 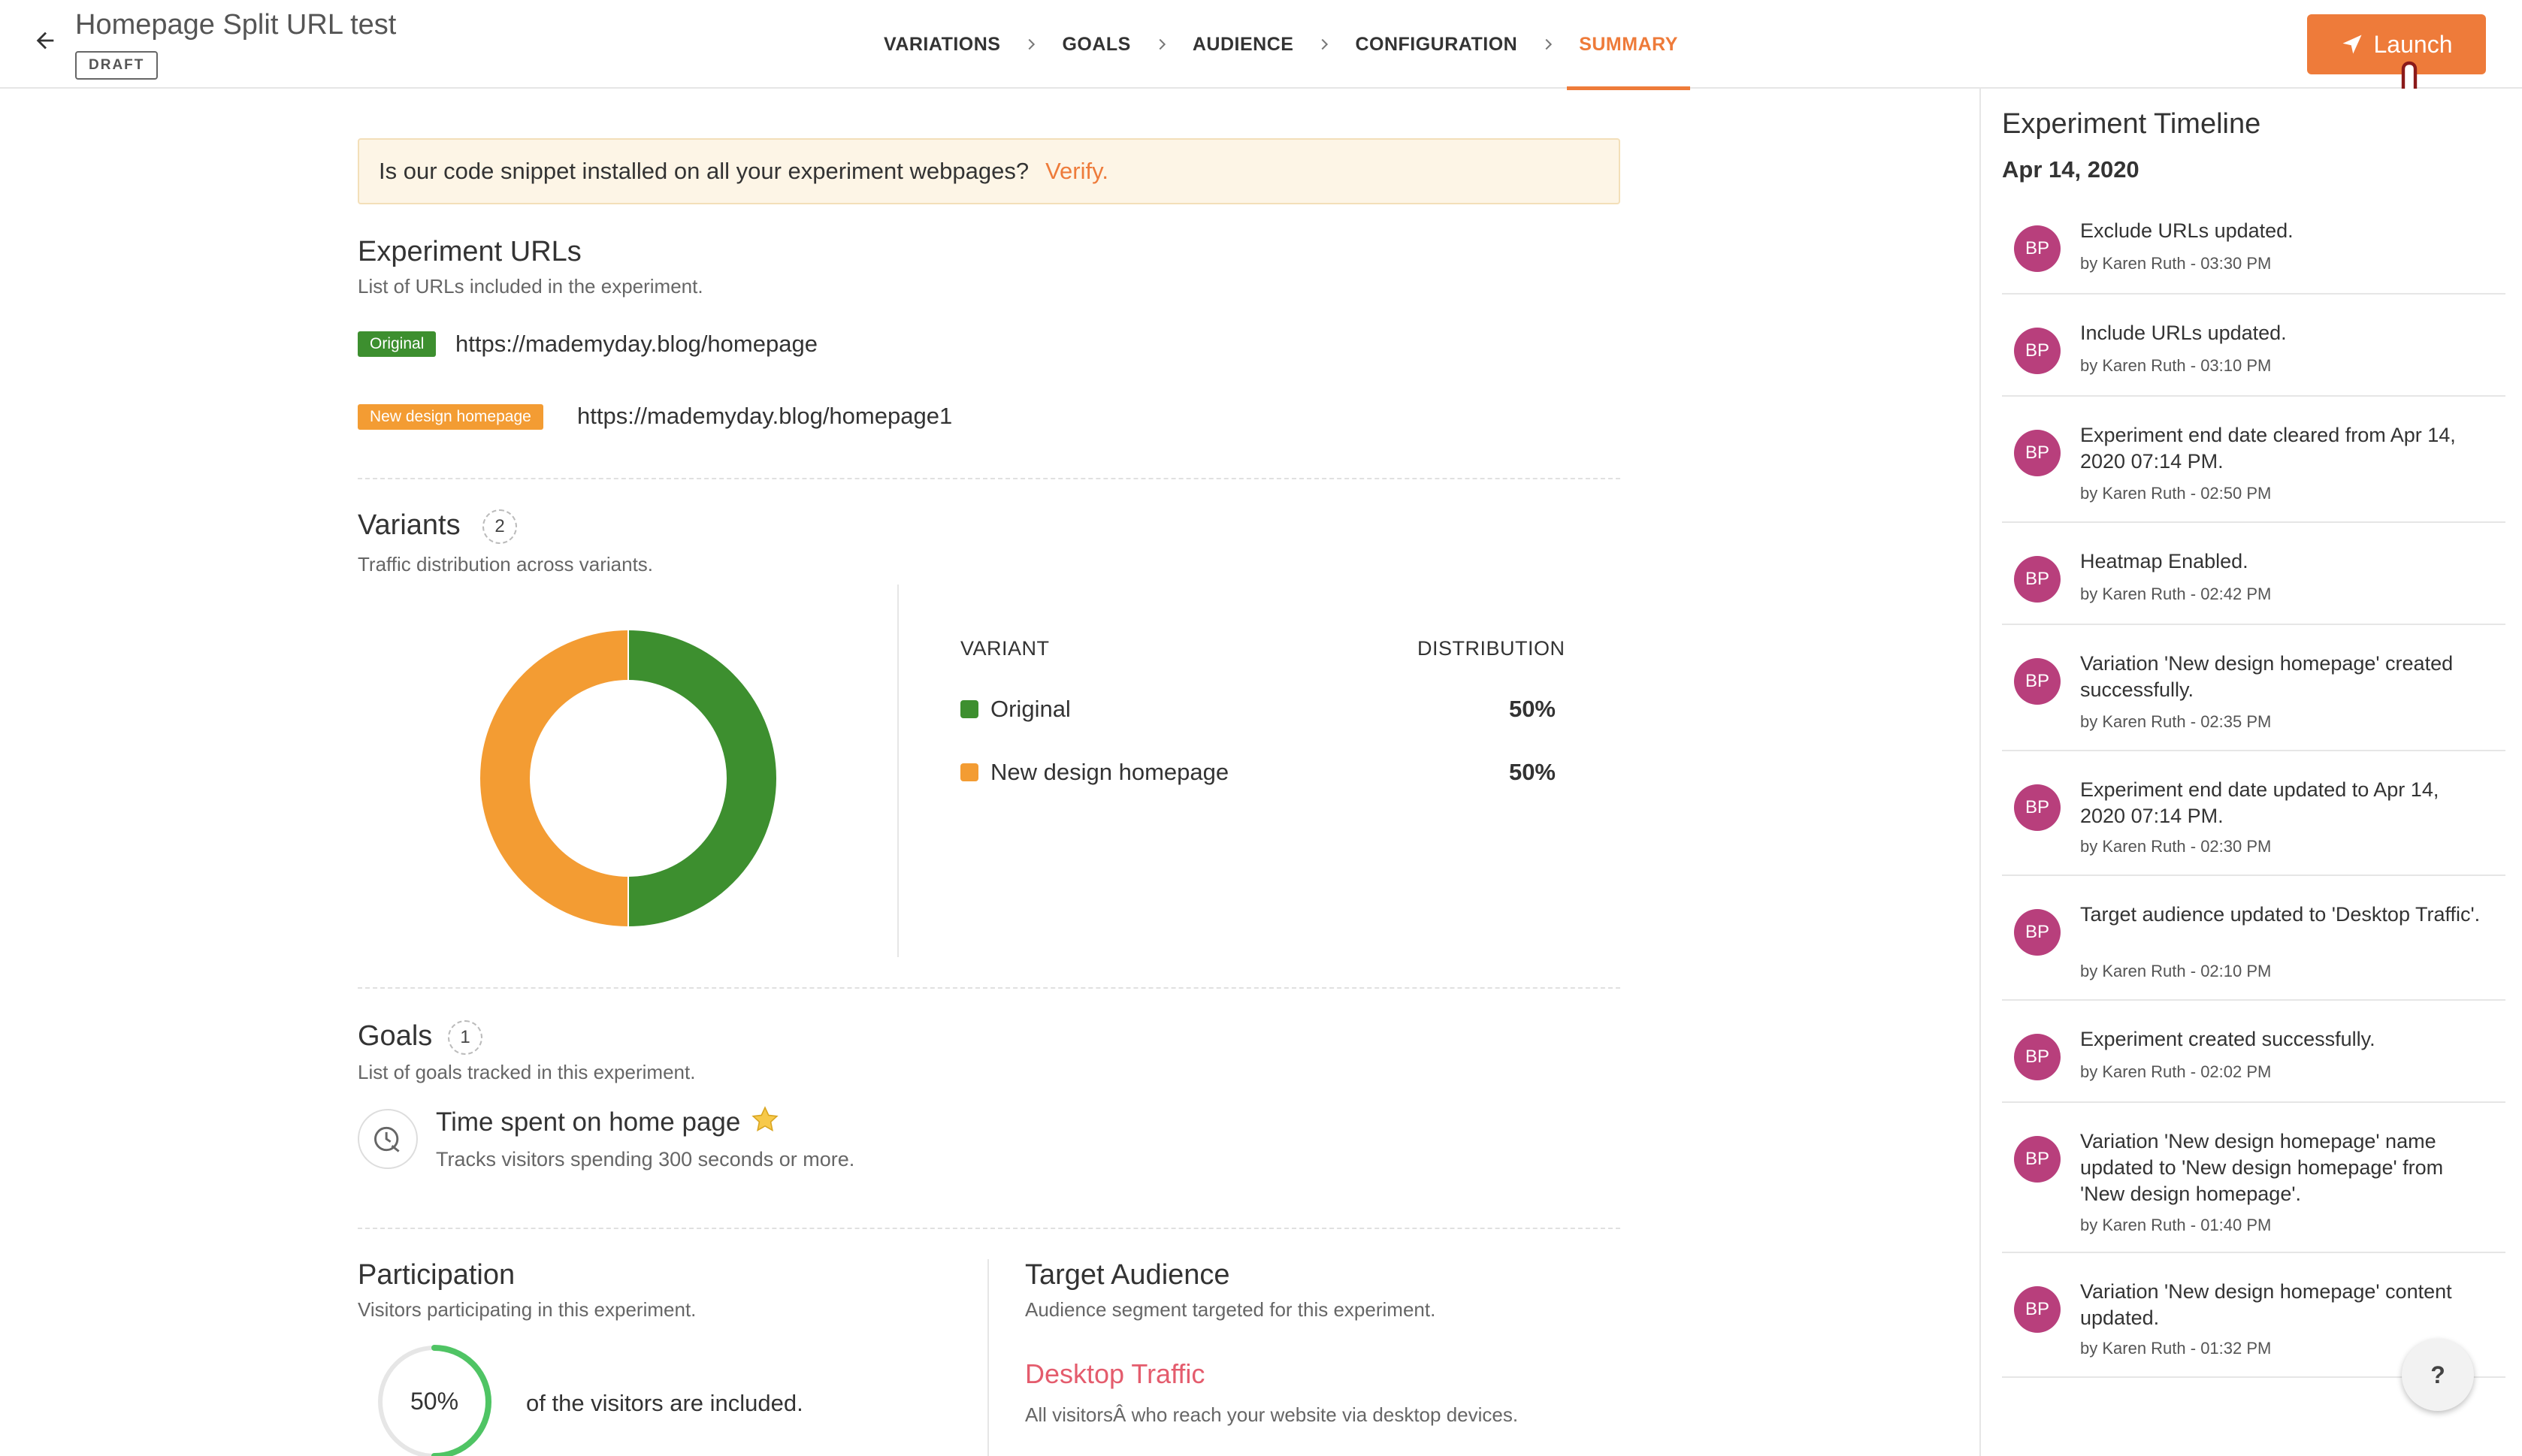 What do you see at coordinates (2176, 263) in the screenshot?
I see `timeline-author: by Karen Ruth - 03:30 PM` at bounding box center [2176, 263].